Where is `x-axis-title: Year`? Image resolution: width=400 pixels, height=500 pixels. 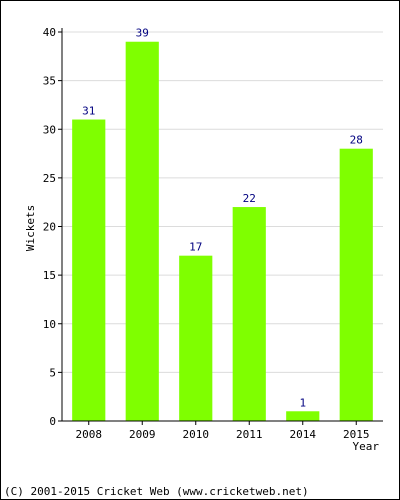
x-axis-title: Year is located at coordinates (366, 446).